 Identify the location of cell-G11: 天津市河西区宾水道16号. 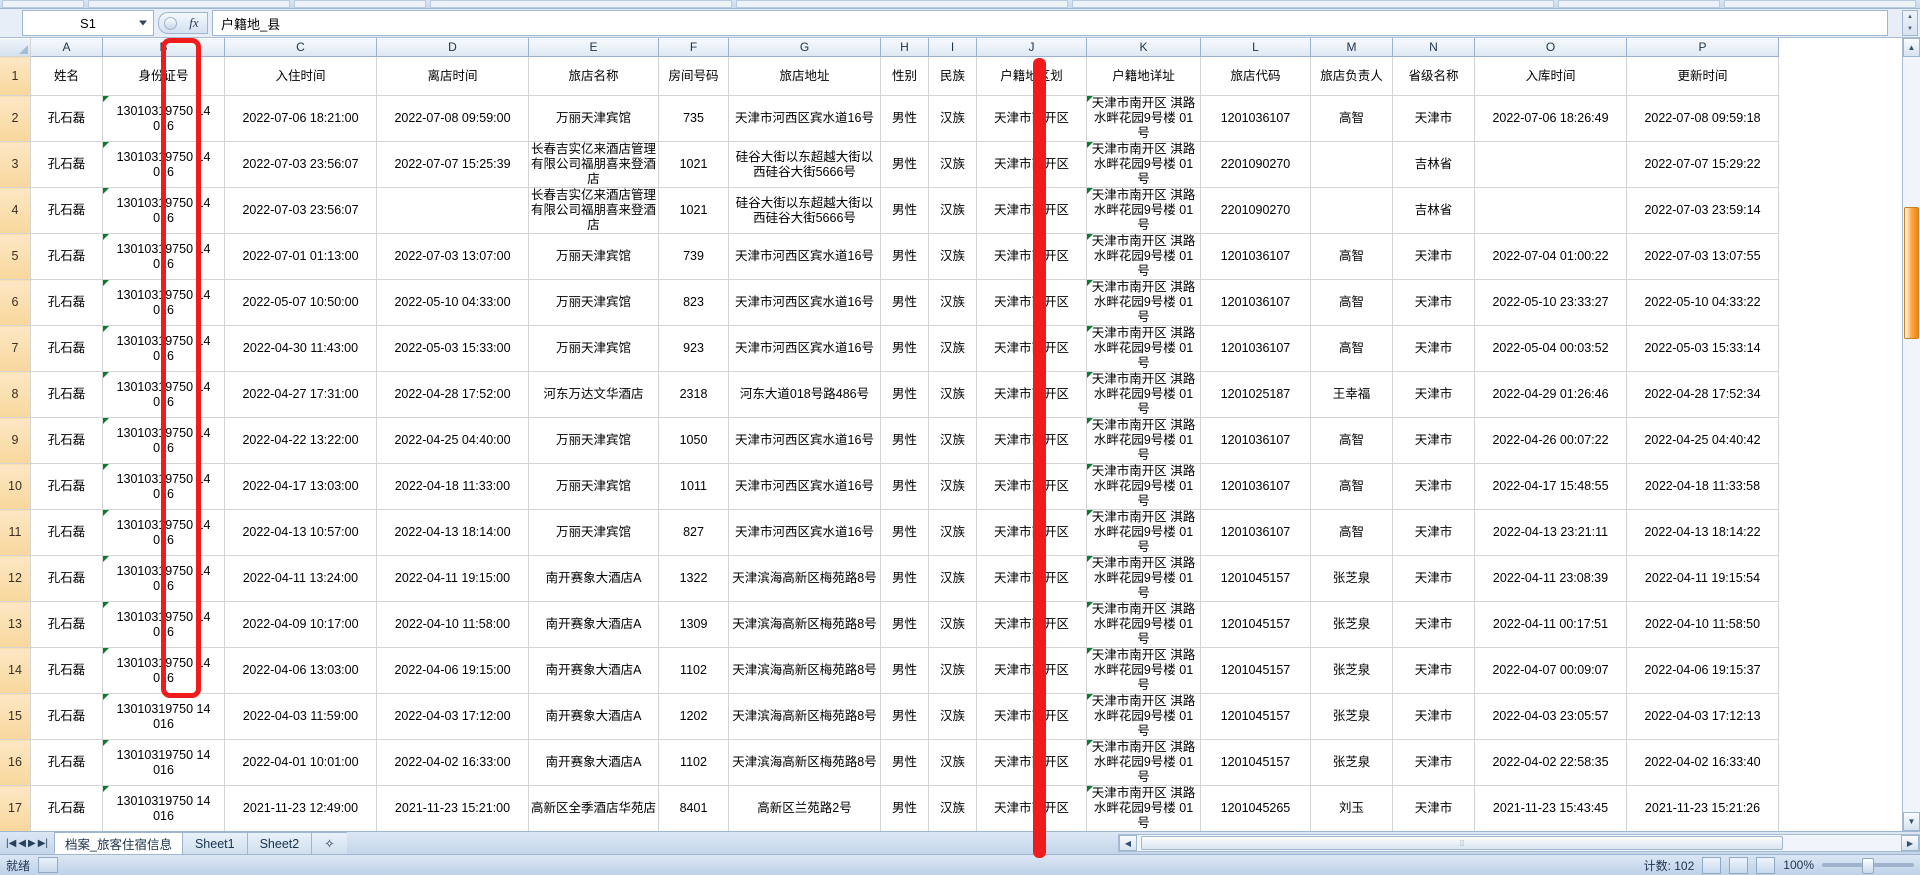
(804, 532).